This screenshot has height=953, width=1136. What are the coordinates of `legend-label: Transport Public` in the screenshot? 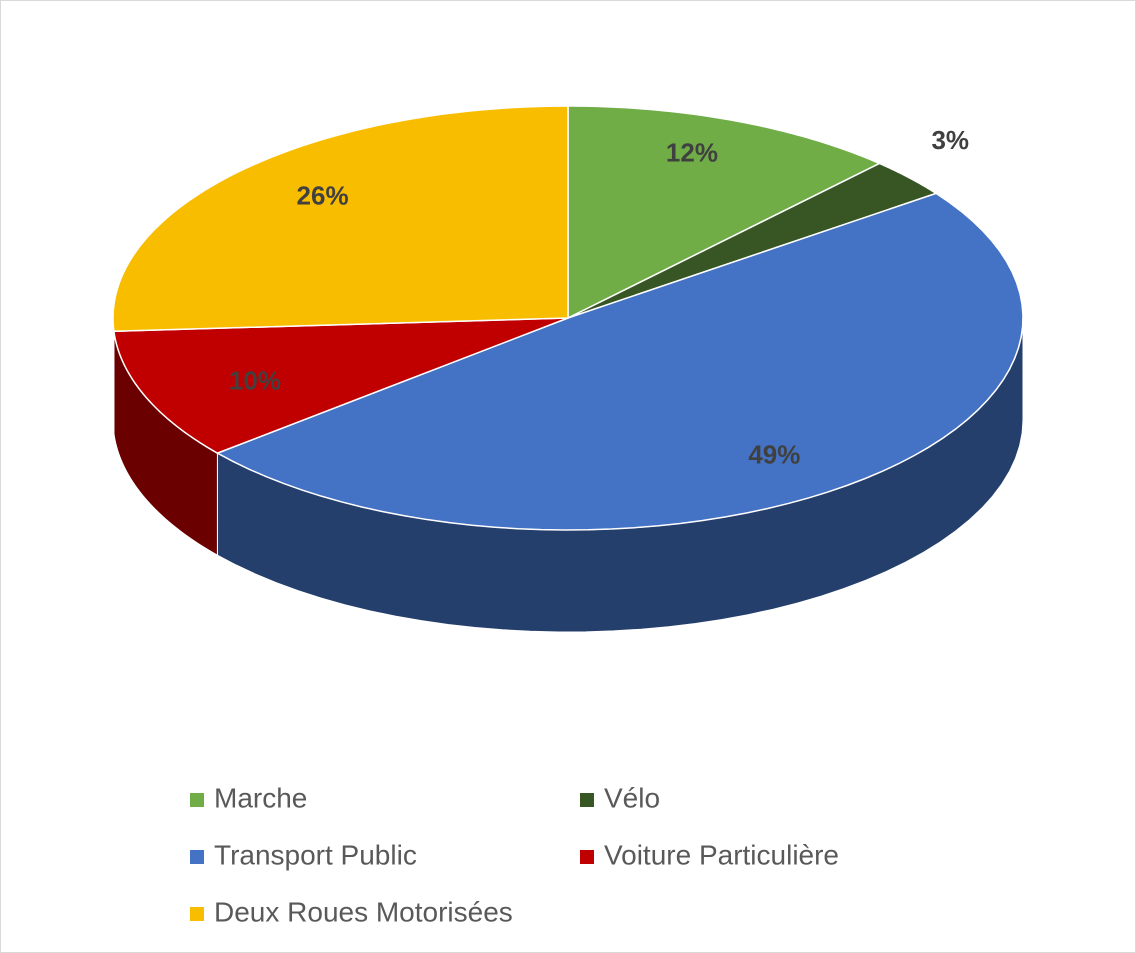 It's located at (315, 854).